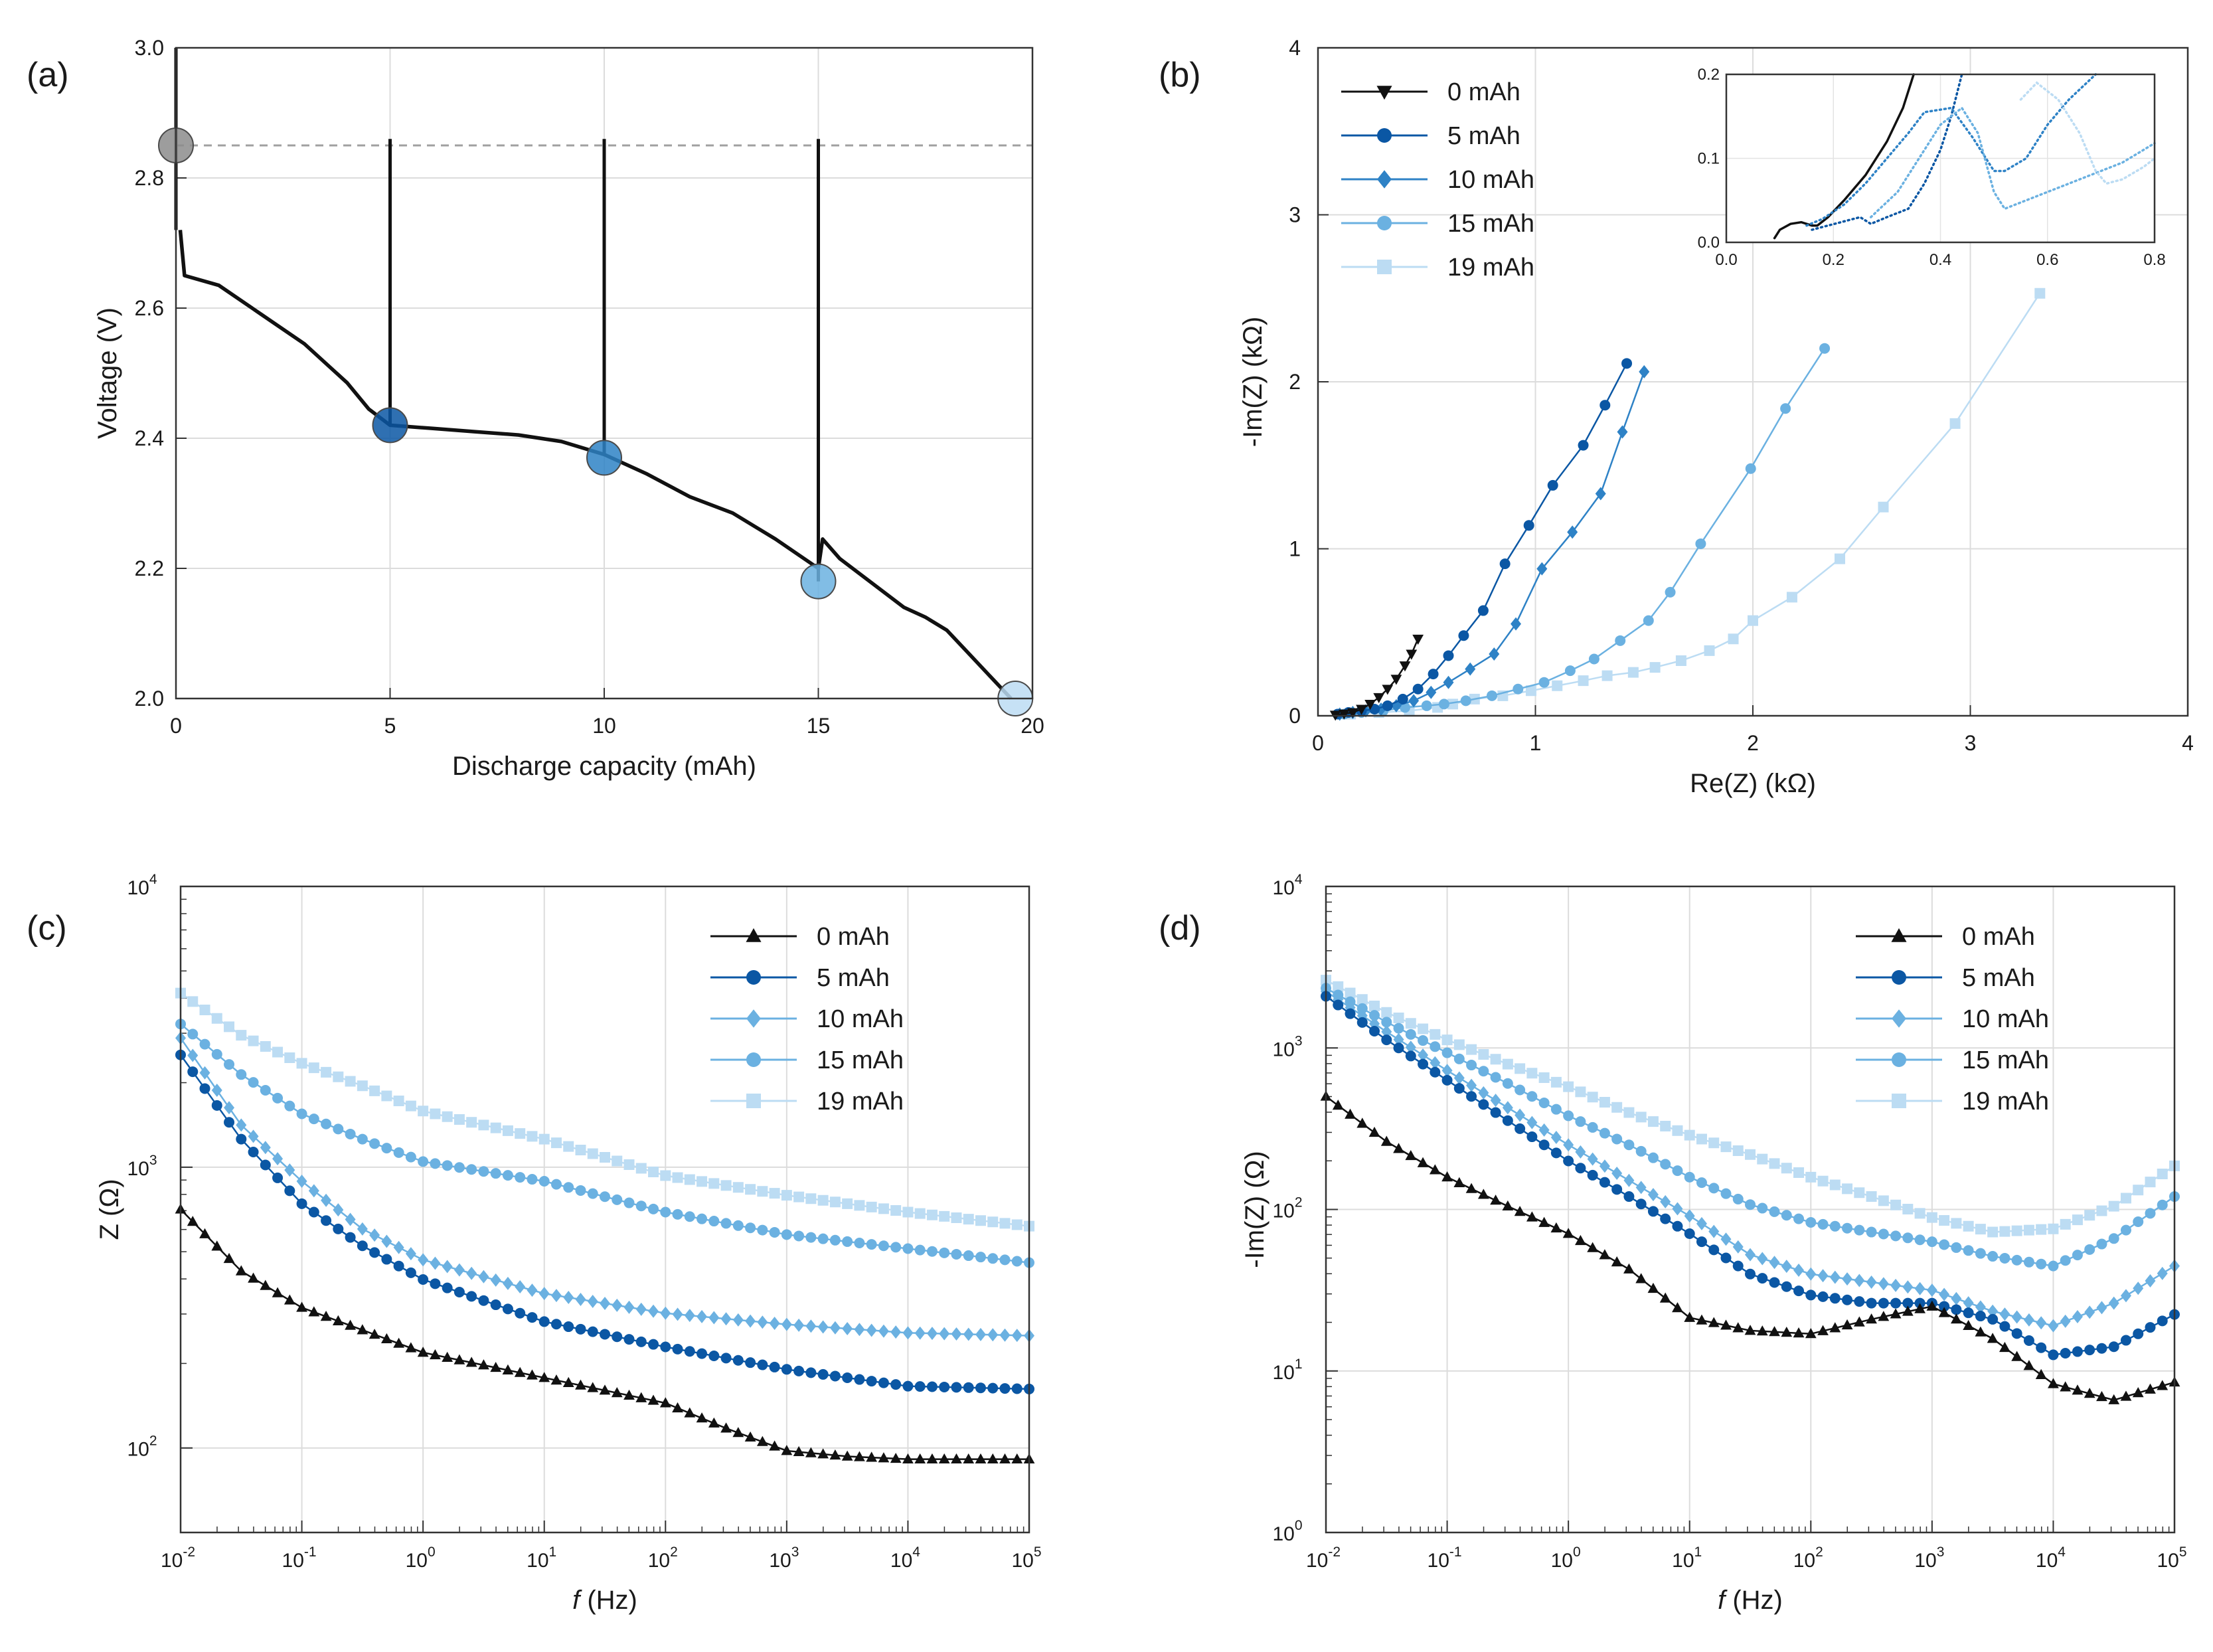 The width and height of the screenshot is (2213, 1652). What do you see at coordinates (1951, 150) in the screenshot?
I see `b-inset-series` at bounding box center [1951, 150].